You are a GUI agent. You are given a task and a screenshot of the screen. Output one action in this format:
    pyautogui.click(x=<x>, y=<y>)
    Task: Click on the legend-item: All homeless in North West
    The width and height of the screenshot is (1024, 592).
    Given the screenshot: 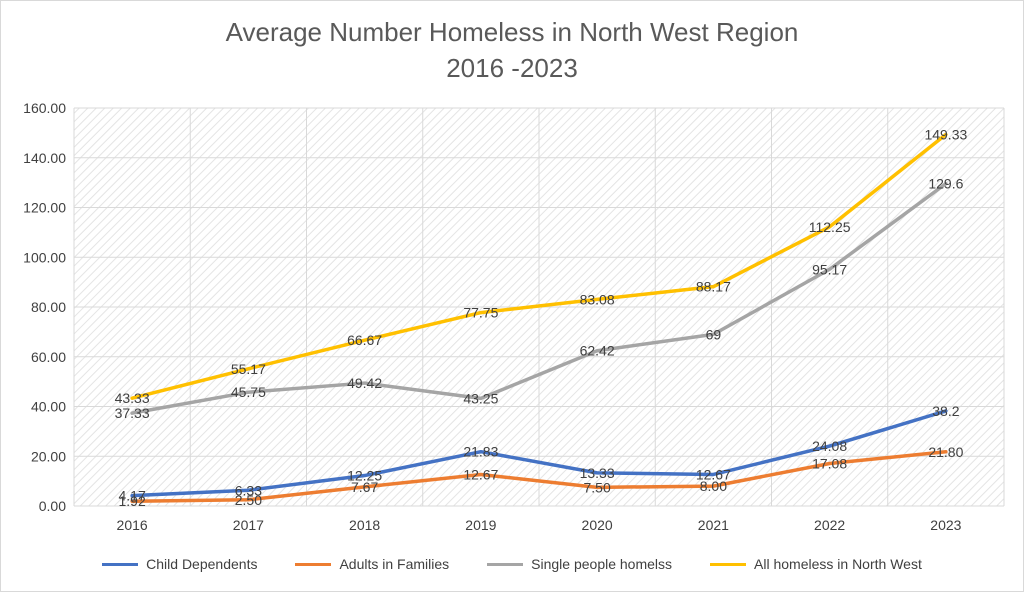 What is the action you would take?
    pyautogui.click(x=816, y=564)
    